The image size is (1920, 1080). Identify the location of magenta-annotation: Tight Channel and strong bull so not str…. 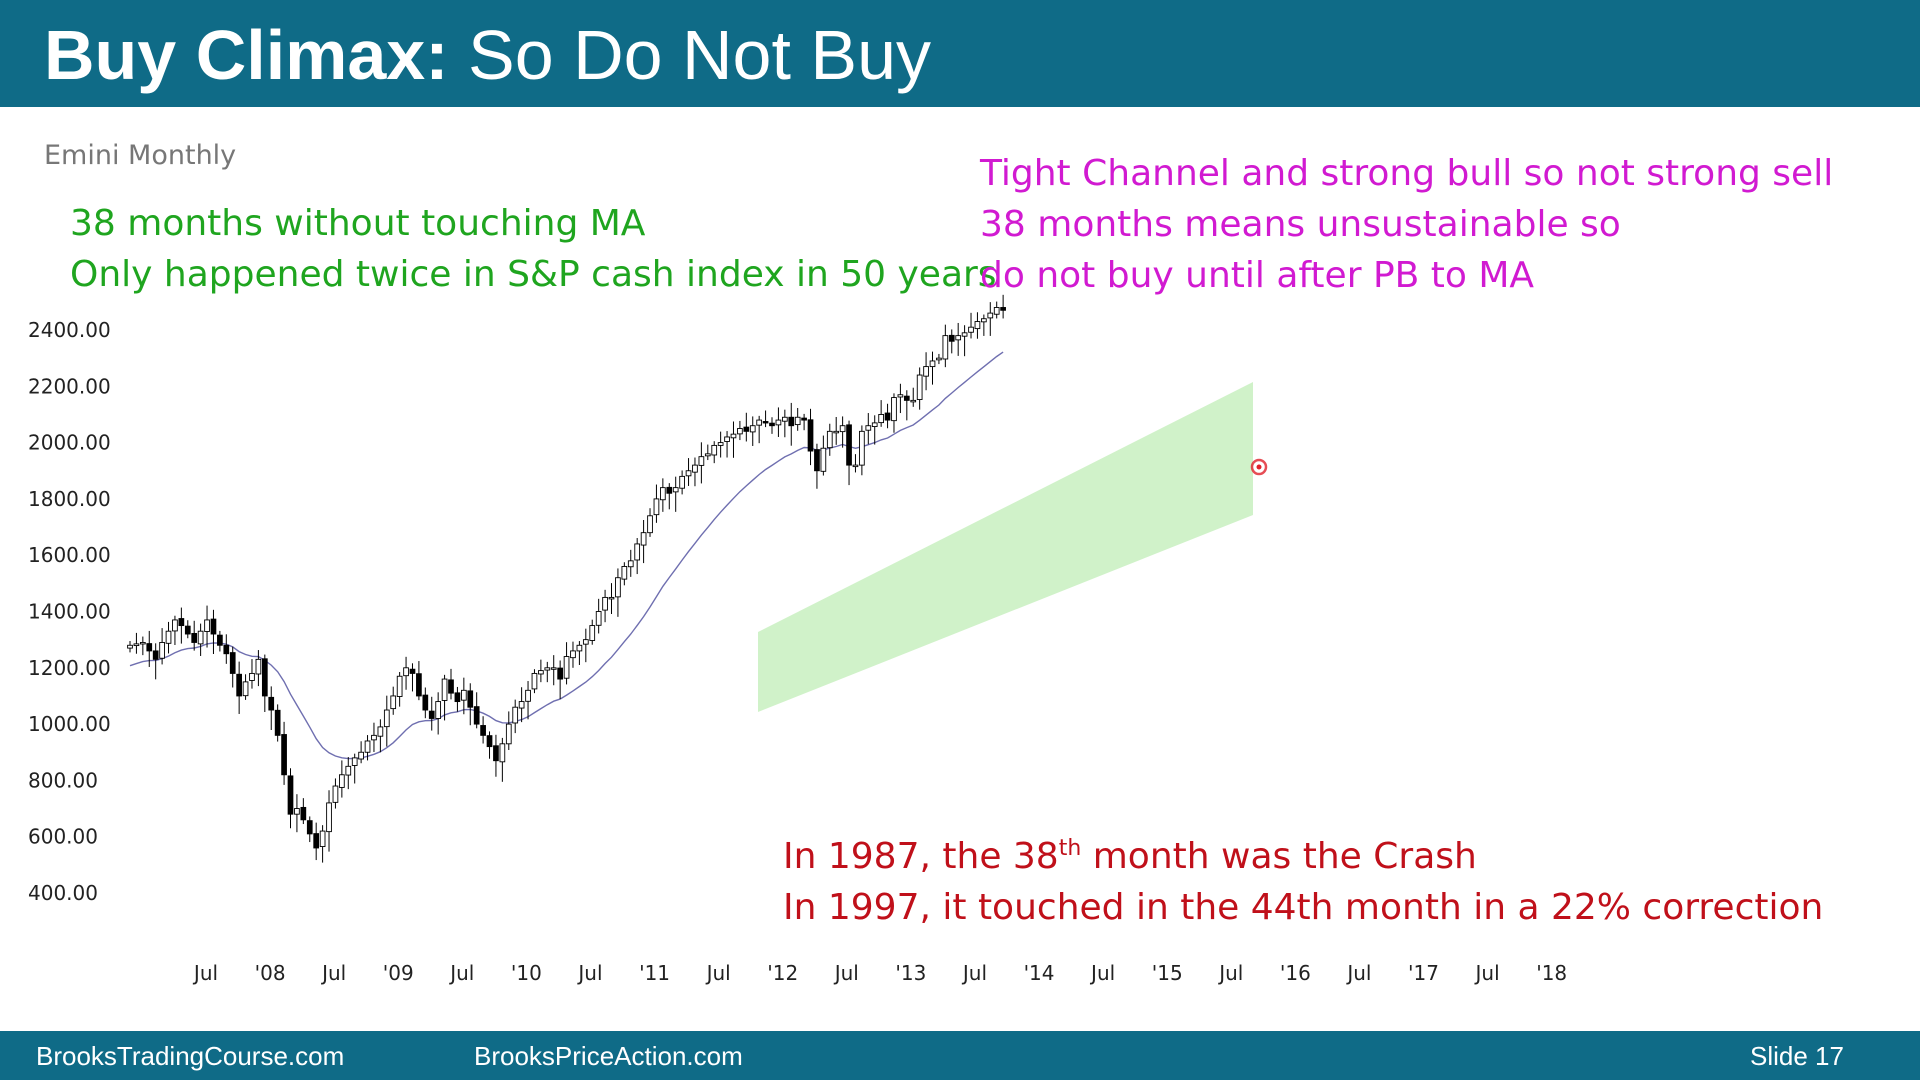
(1406, 224).